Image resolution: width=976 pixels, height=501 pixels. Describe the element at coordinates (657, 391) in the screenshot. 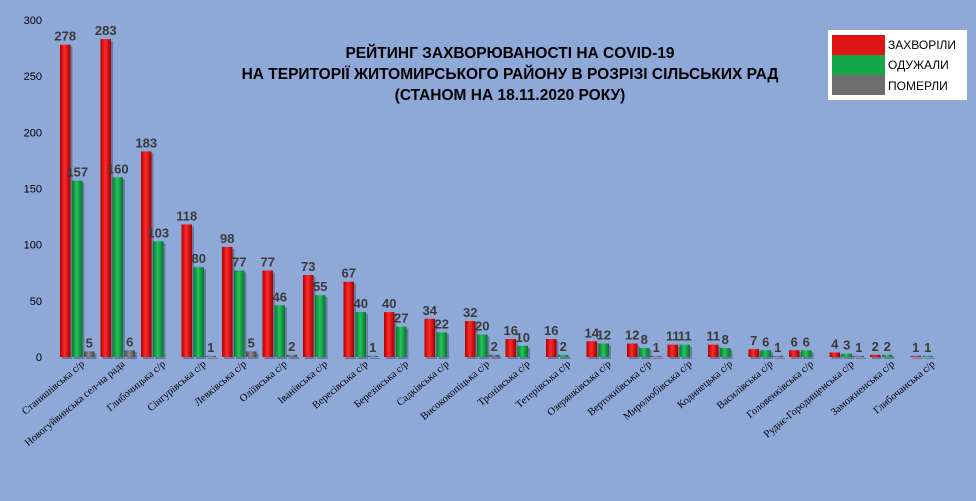

I see `category-label: Миролюбівська с/р` at that location.